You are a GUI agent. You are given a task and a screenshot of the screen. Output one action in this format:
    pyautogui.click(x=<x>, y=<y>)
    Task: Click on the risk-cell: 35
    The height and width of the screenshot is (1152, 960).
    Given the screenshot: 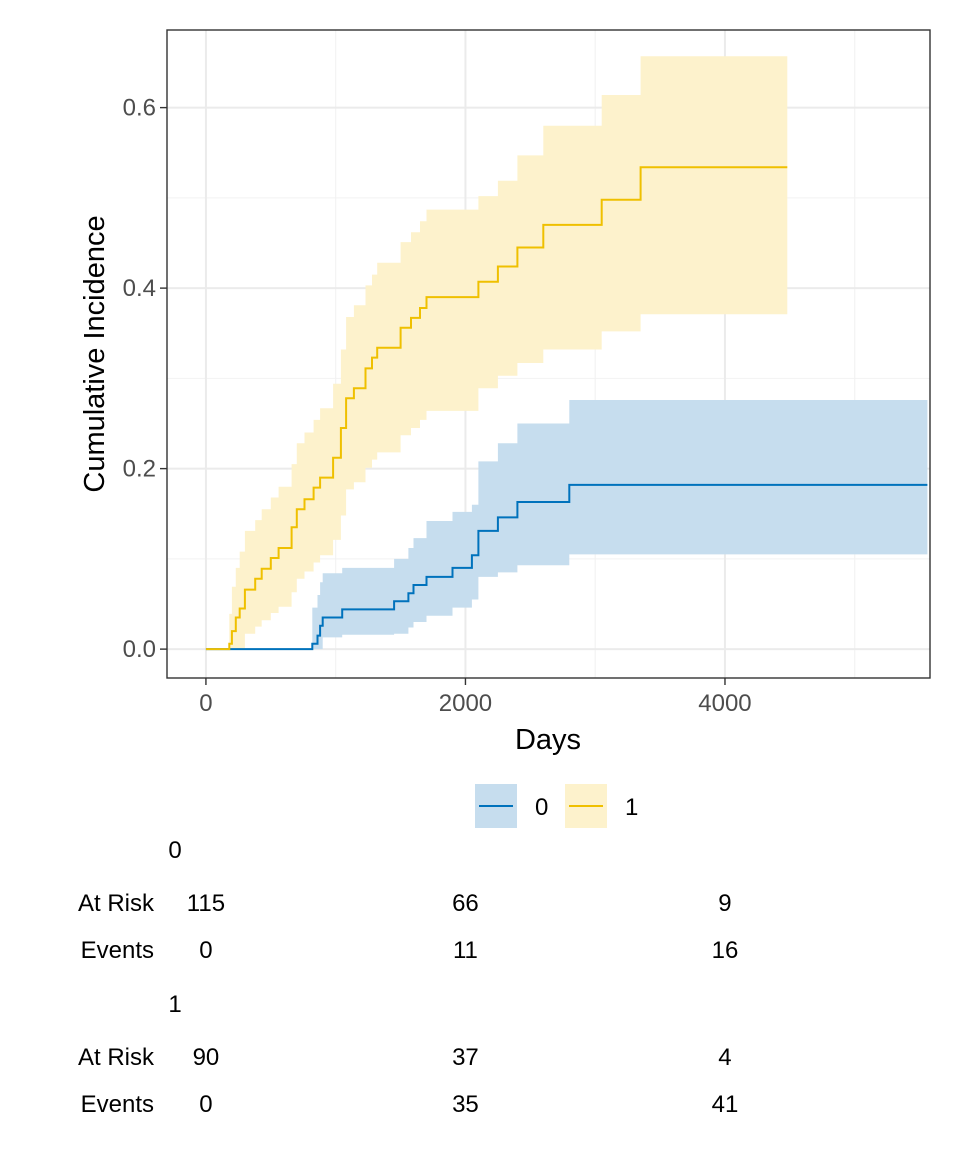 What is the action you would take?
    pyautogui.click(x=465, y=1104)
    